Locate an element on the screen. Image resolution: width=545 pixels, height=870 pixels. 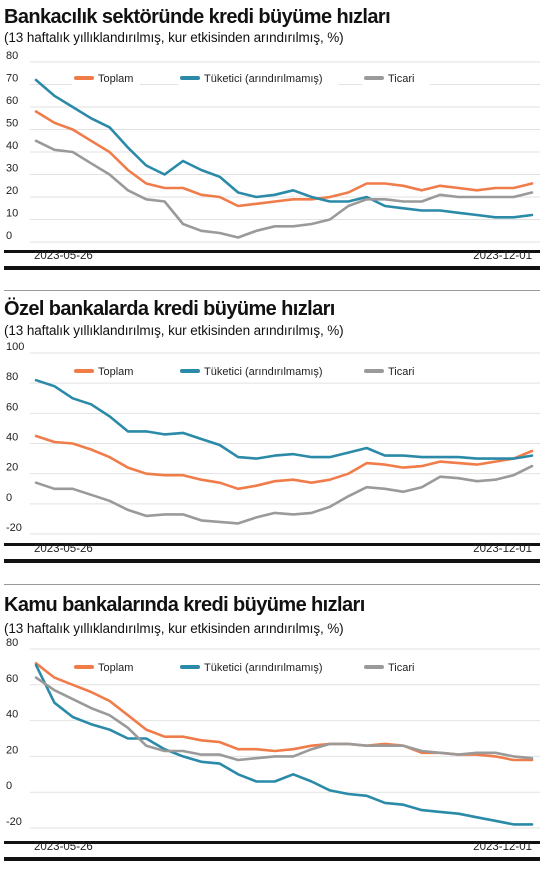
y-tick-label: 30 is located at coordinates (12, 169).